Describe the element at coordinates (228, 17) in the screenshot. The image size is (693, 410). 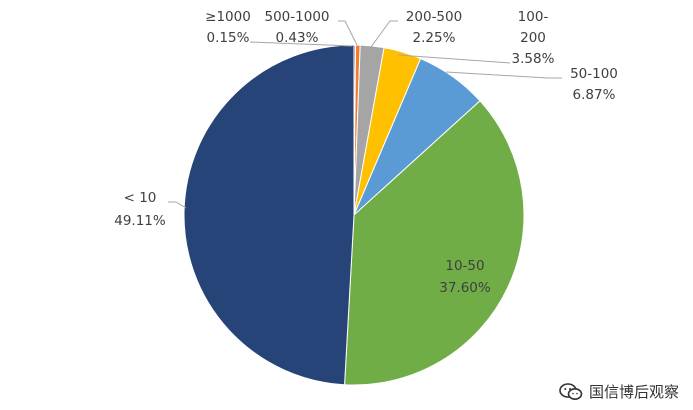
I see `slice-category-label: ≥1000` at that location.